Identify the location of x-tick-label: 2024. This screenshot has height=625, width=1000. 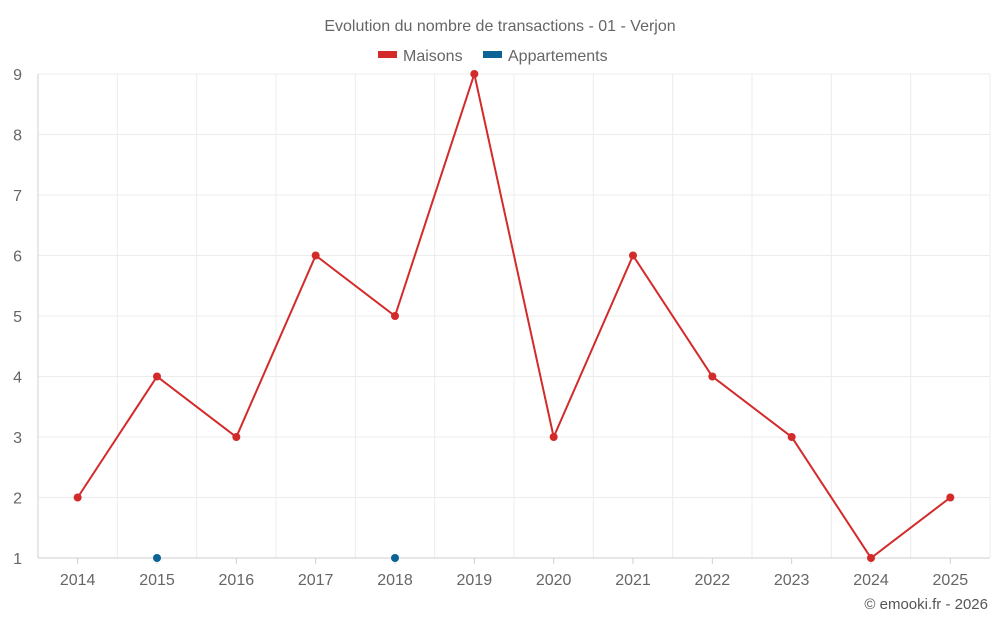
(871, 580).